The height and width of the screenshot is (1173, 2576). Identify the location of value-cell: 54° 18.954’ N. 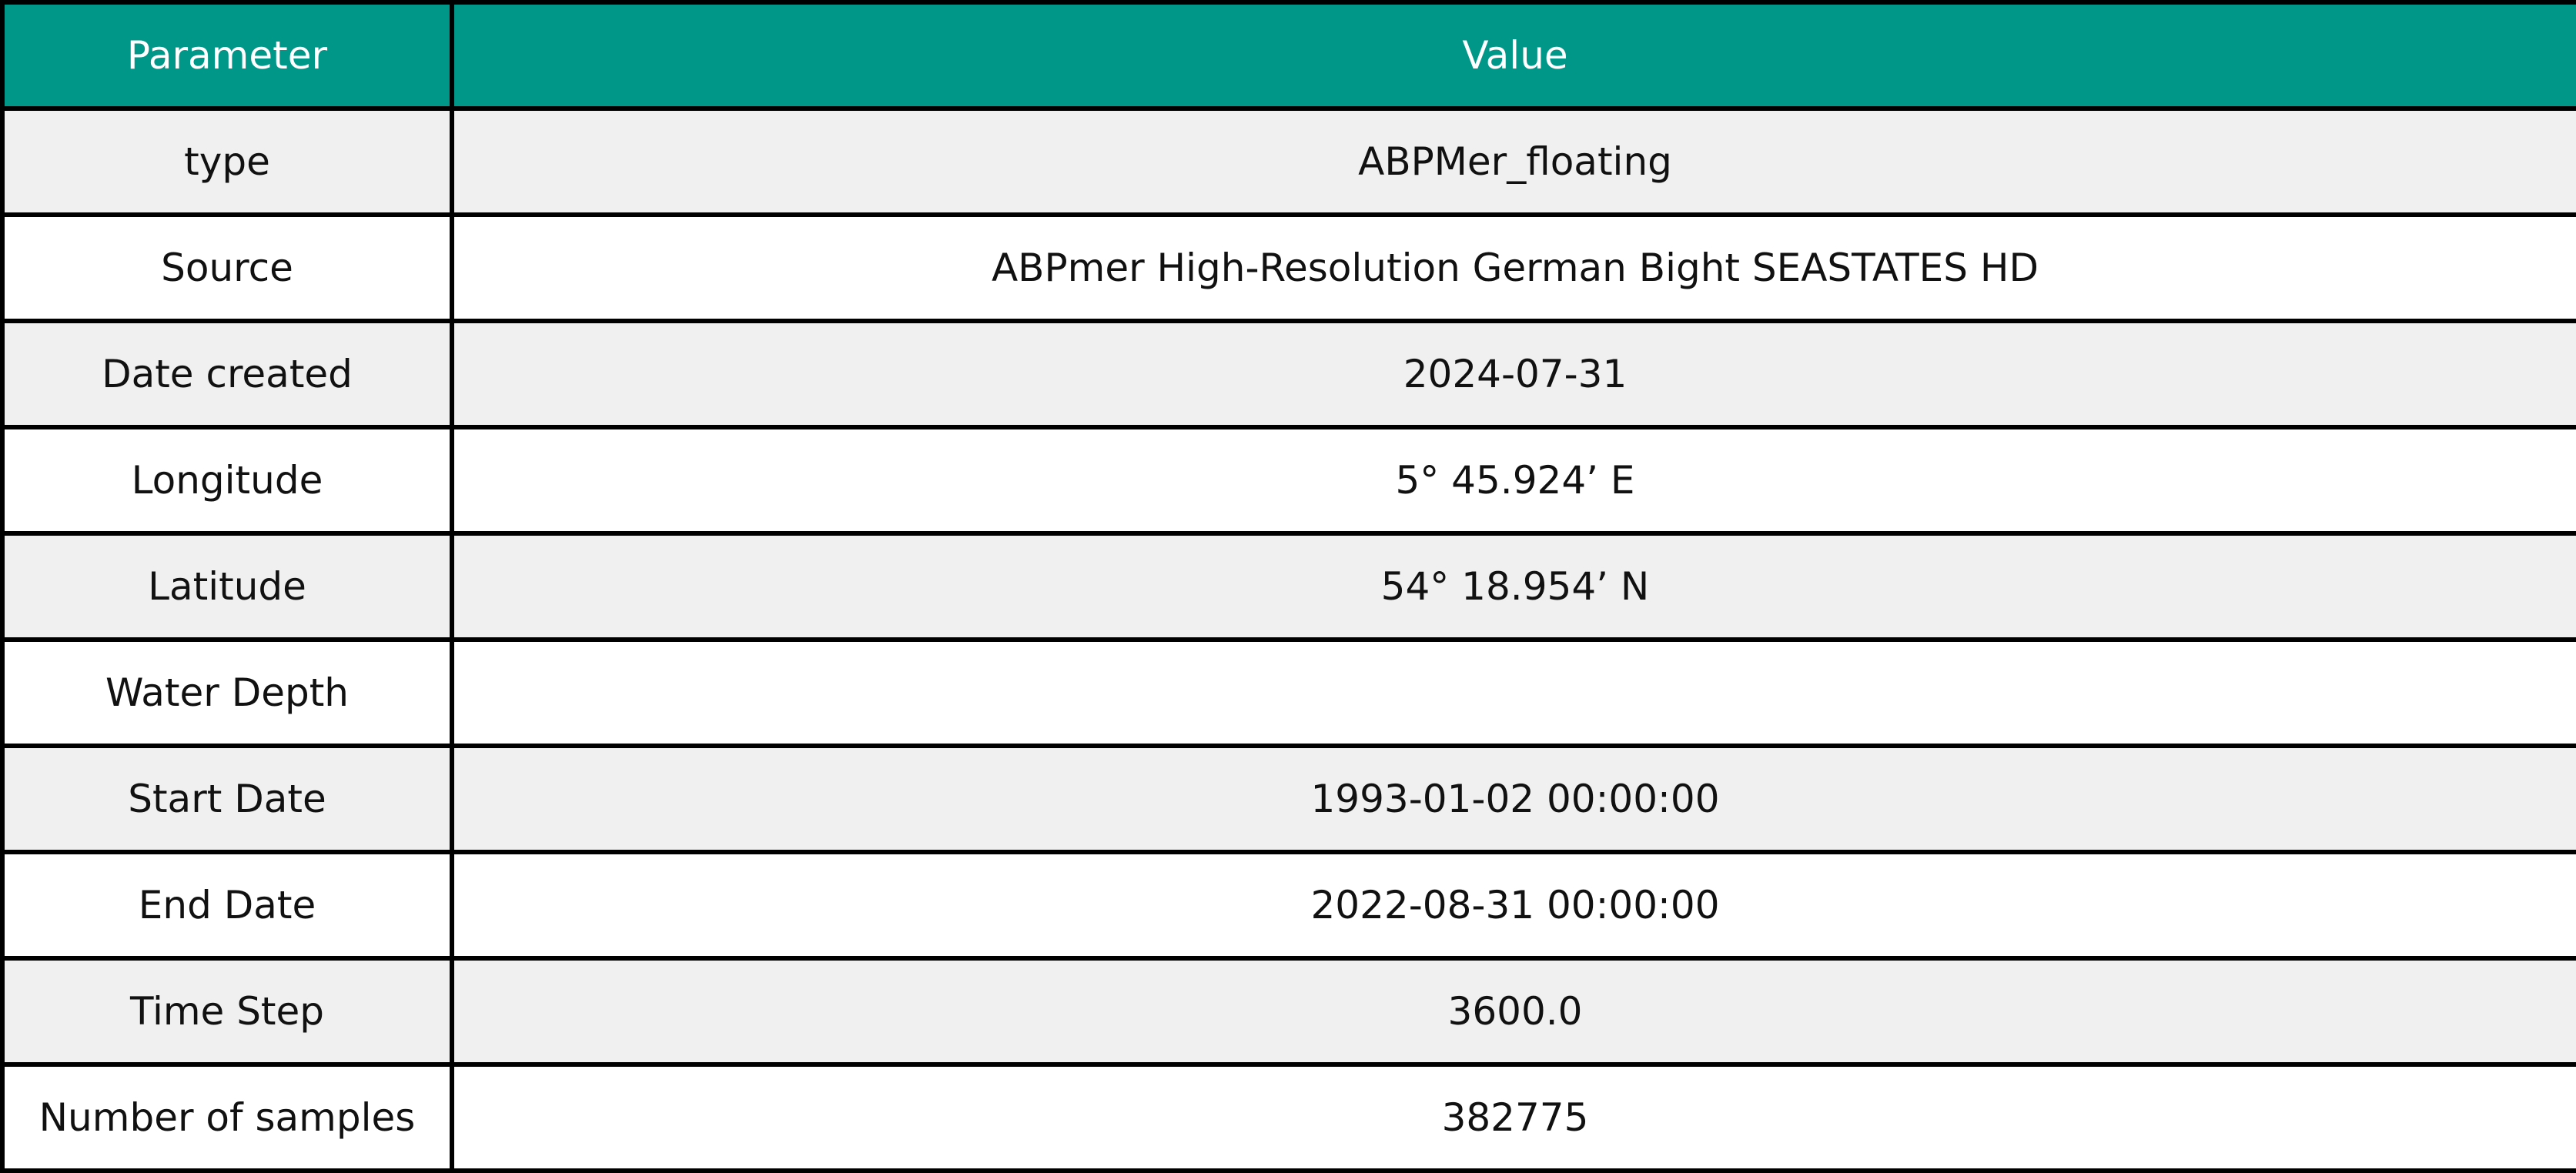
(1513, 586).